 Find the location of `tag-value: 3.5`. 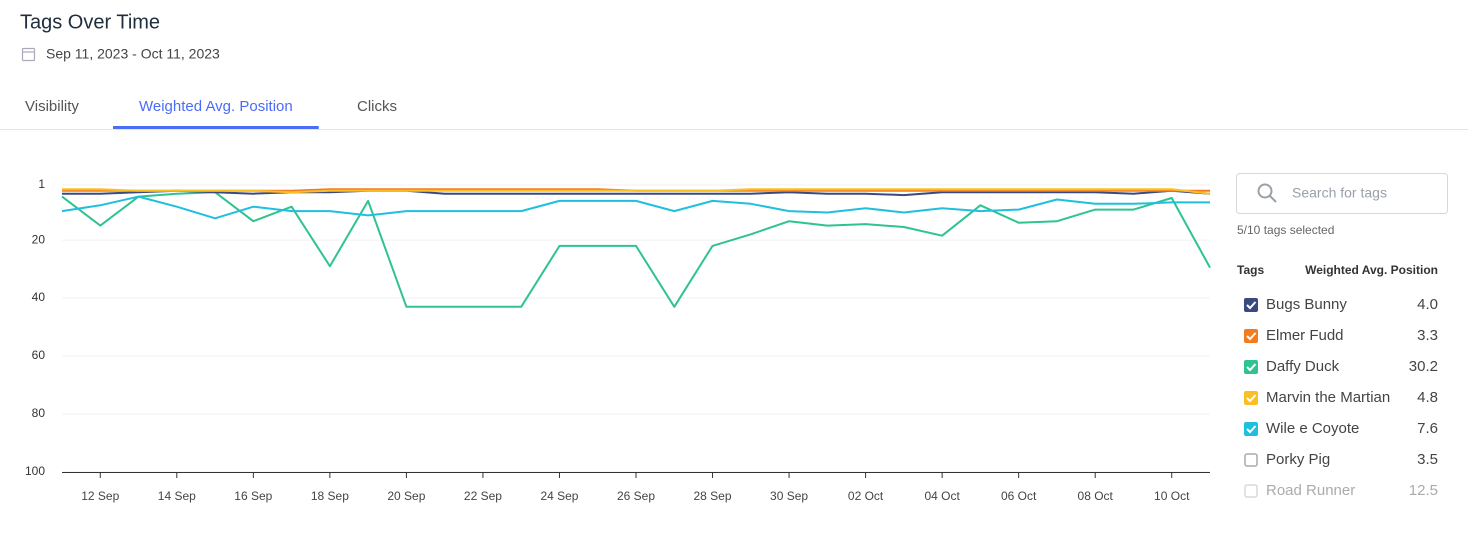

tag-value: 3.5 is located at coordinates (1427, 459).